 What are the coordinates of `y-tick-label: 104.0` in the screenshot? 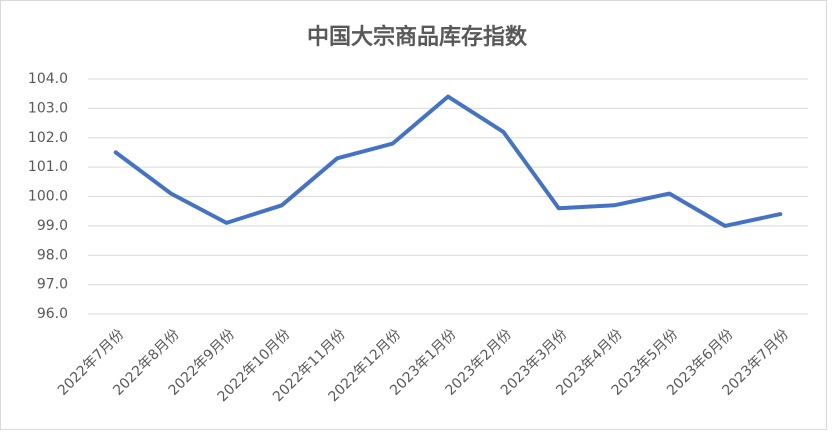 It's located at (48, 79).